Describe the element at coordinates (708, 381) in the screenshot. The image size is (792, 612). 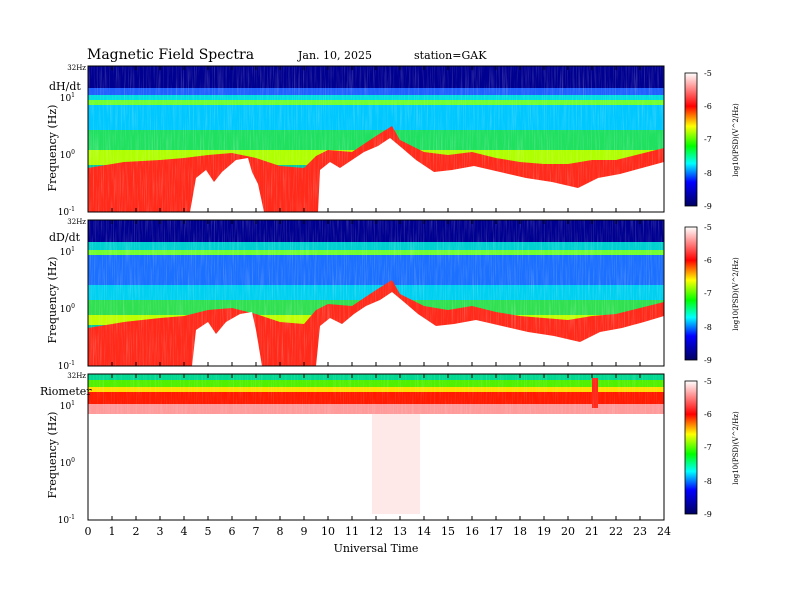
I see `colorbar-riometer-tick-m5: -5` at that location.